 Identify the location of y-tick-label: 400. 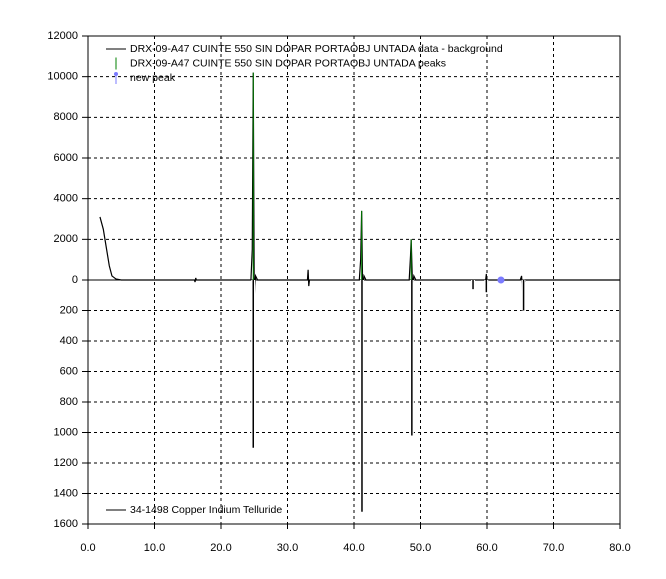
(69, 341).